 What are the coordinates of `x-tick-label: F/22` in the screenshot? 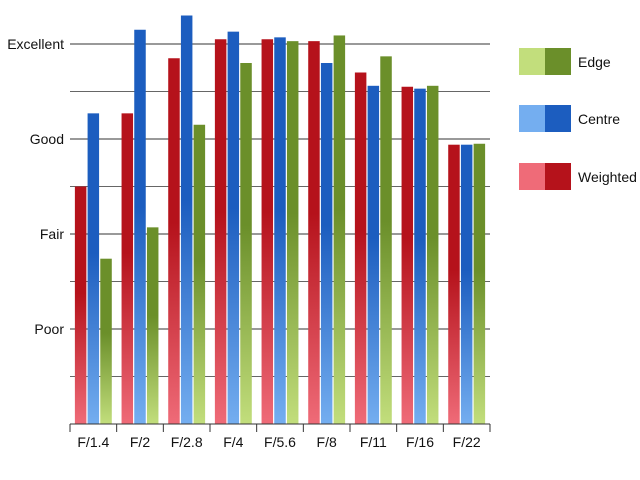 It's located at (467, 442).